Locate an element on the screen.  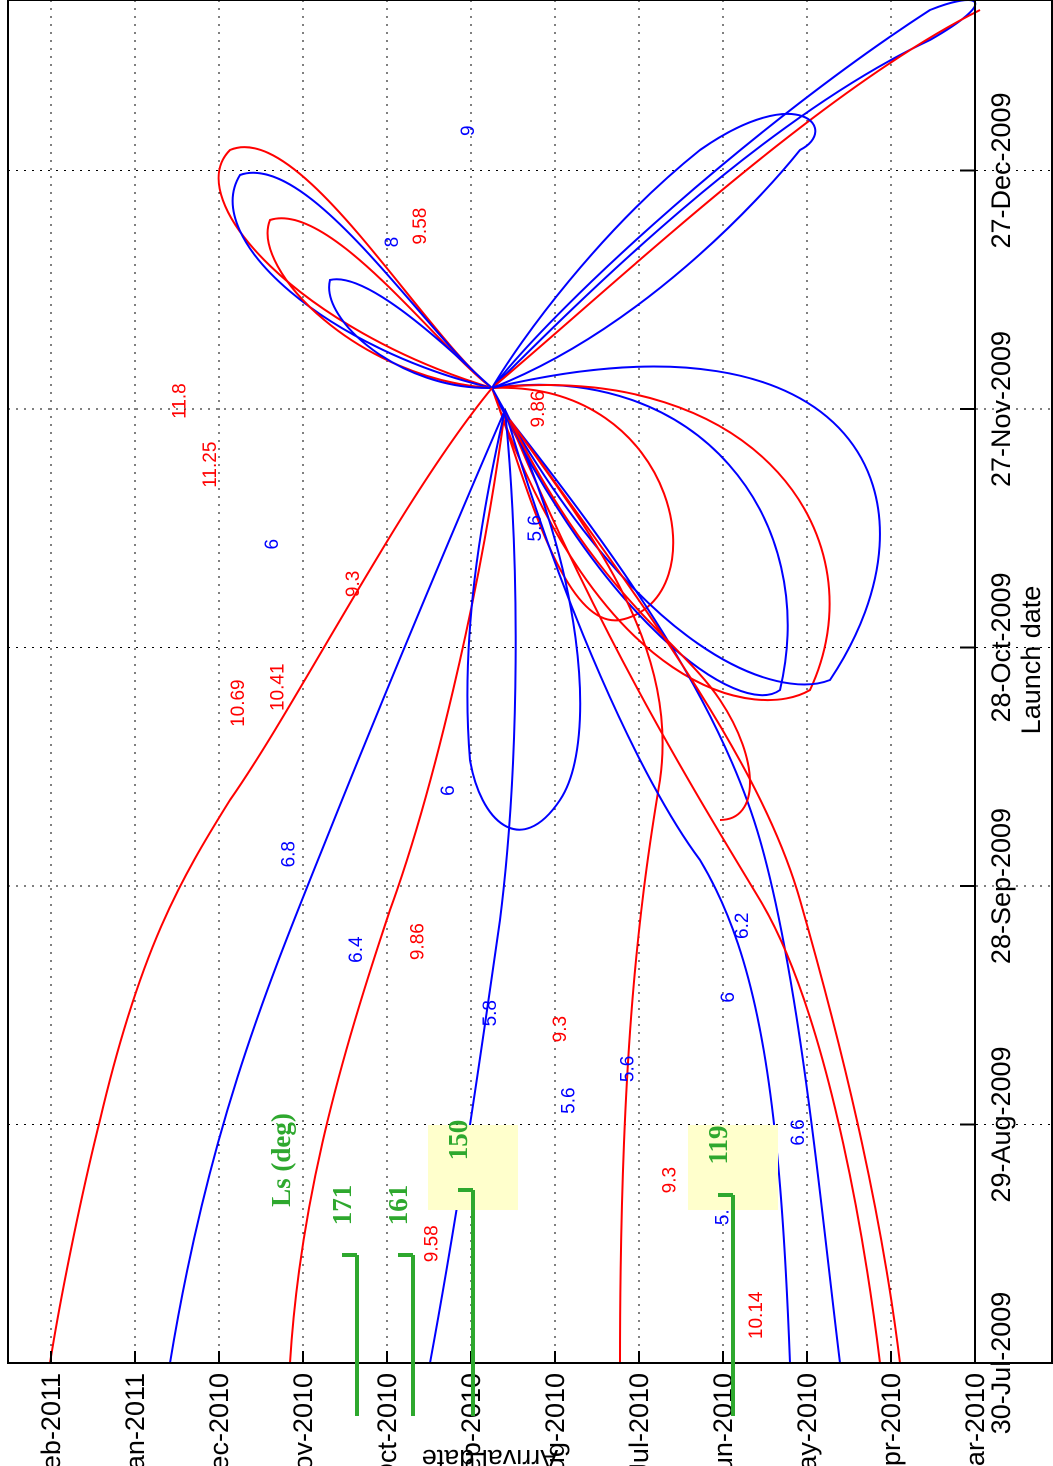
blue-contour-label: 5.8 is located at coordinates (490, 1013).